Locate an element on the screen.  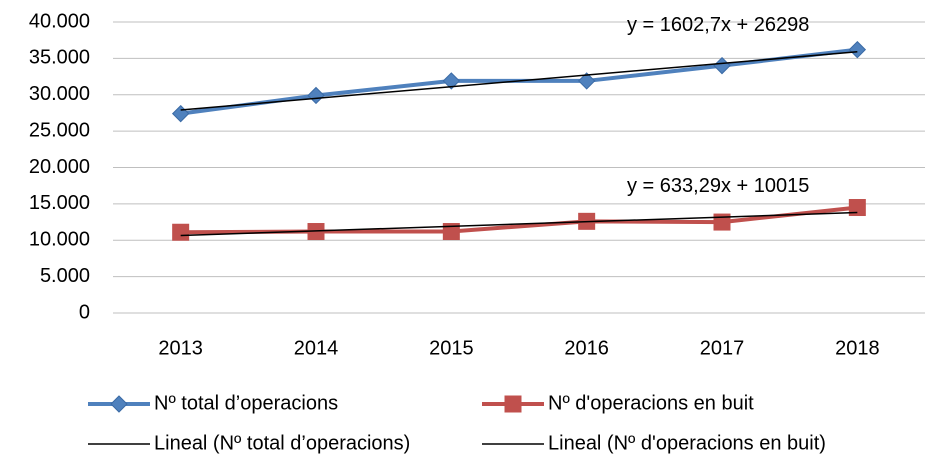
x-tick-label: 2016 is located at coordinates (586, 348).